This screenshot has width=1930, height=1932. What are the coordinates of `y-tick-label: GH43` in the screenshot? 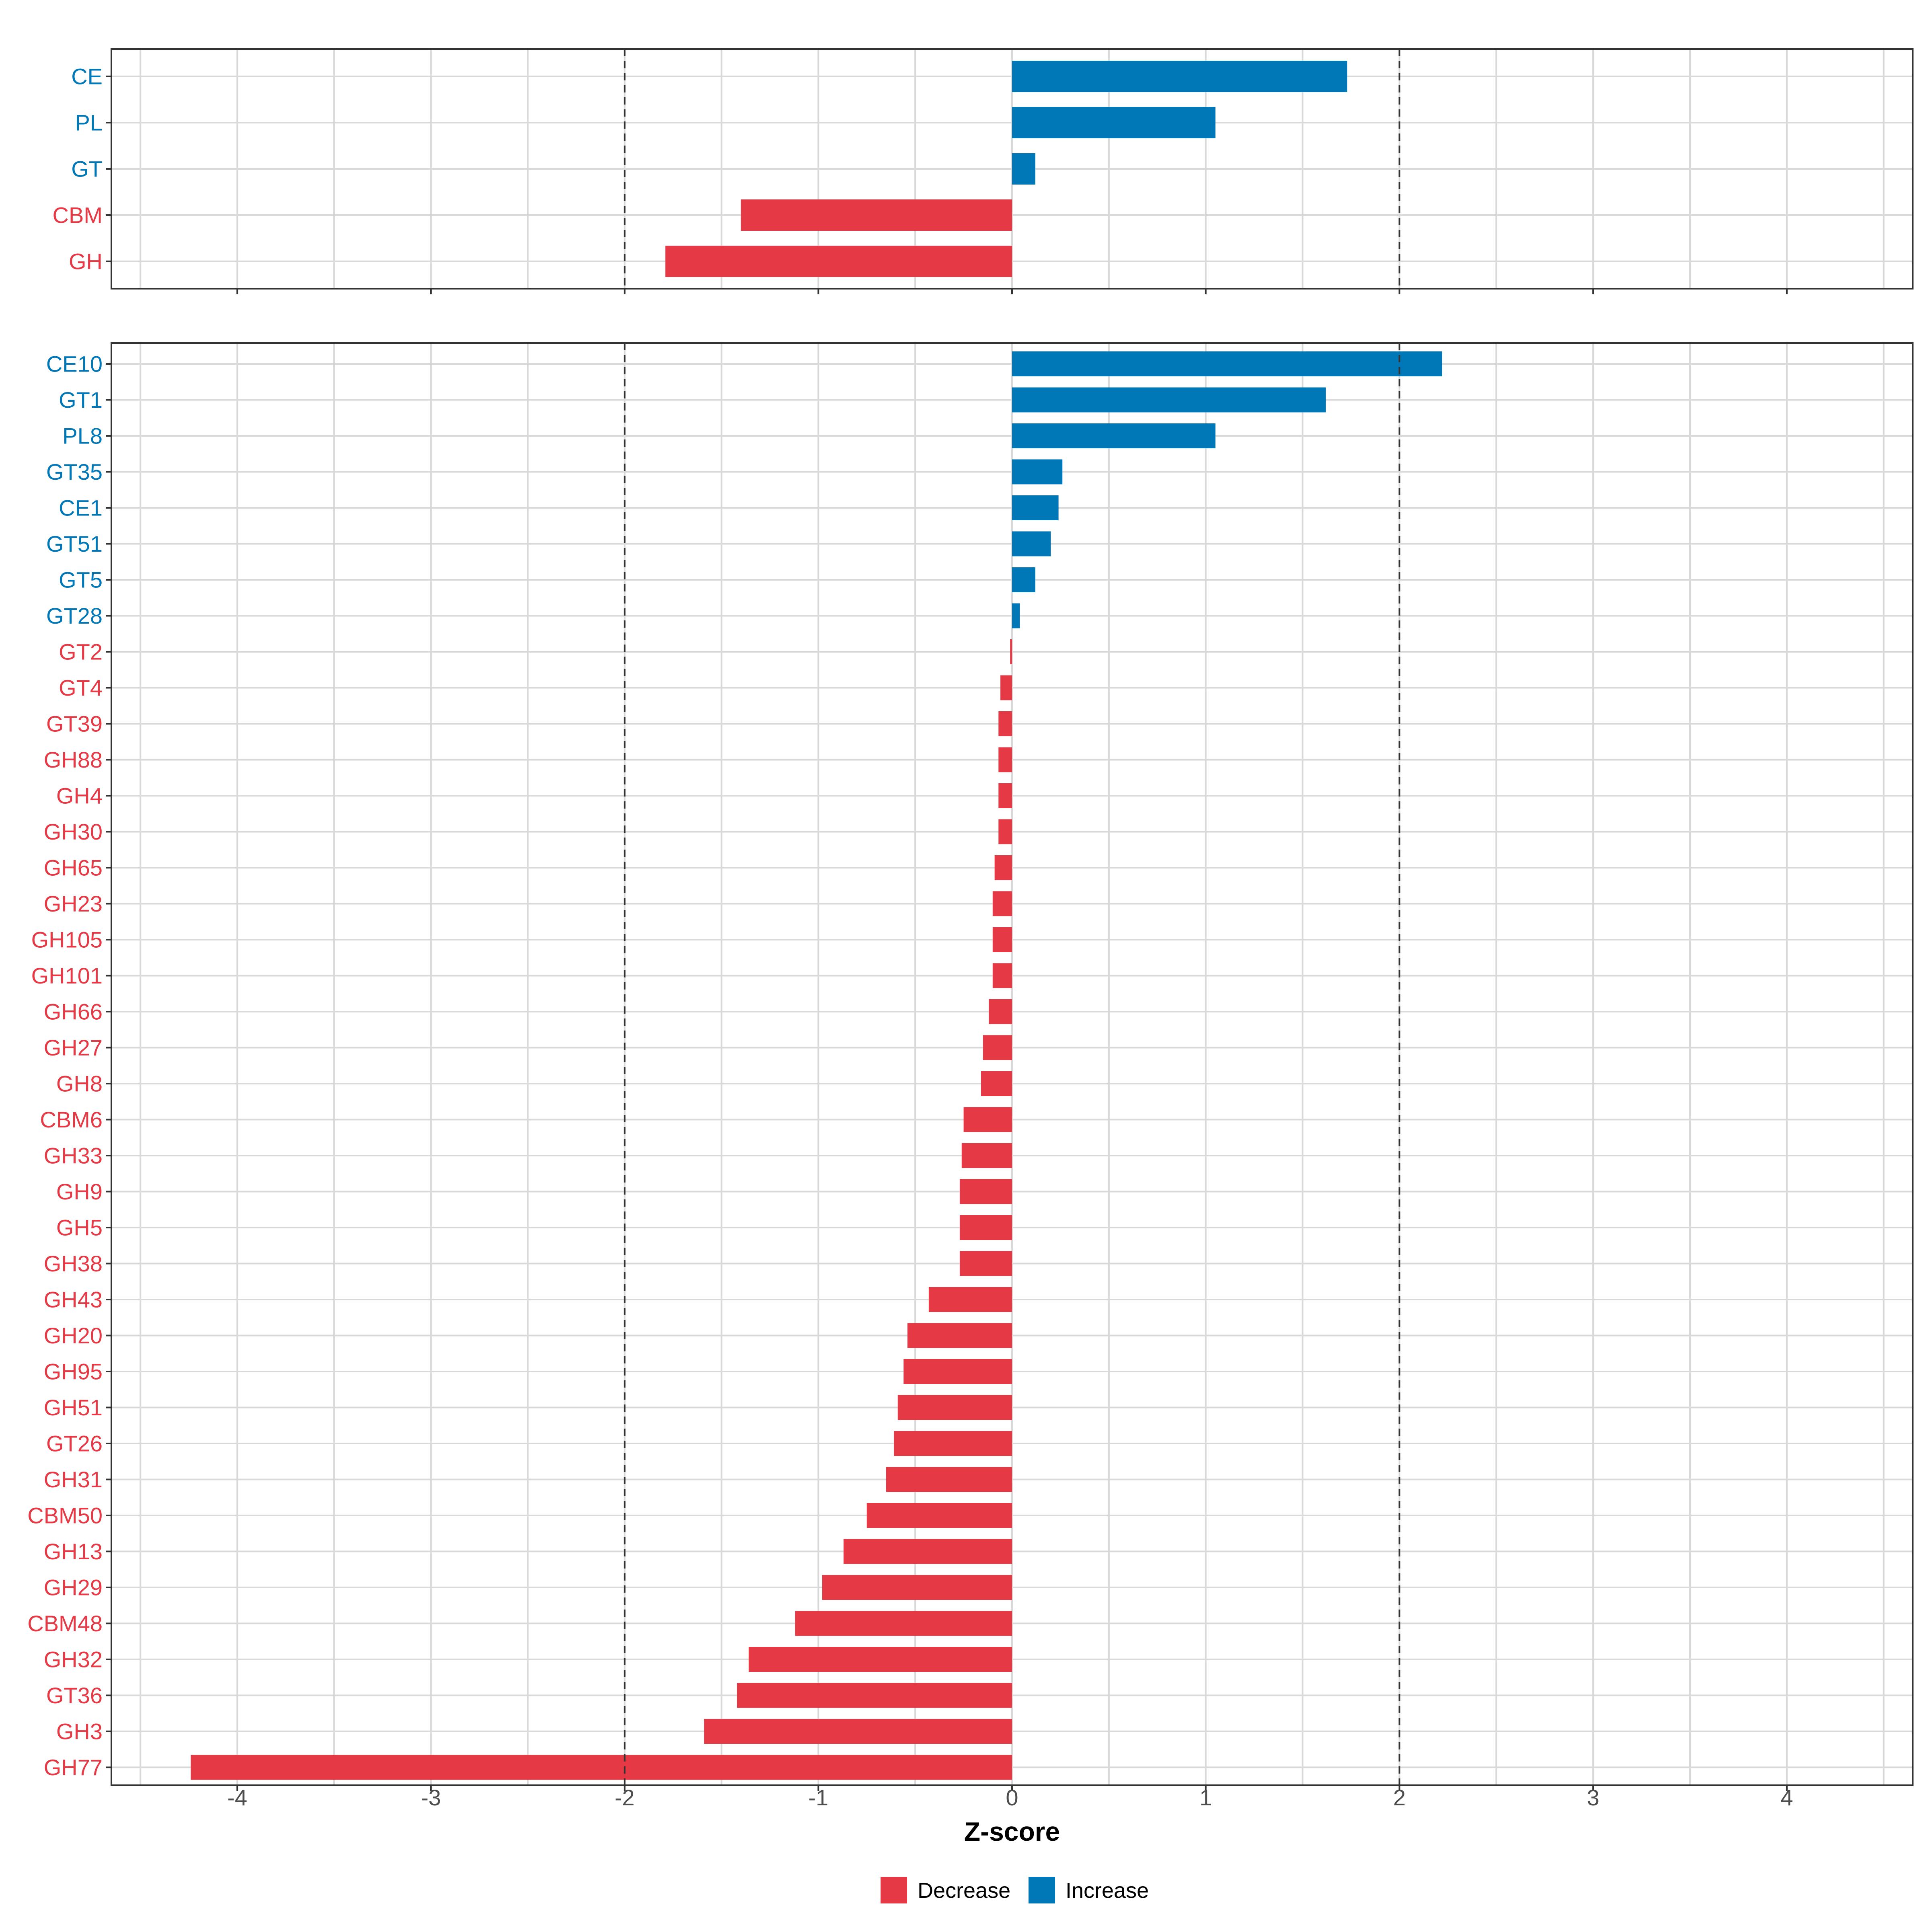 It's located at (73, 1299).